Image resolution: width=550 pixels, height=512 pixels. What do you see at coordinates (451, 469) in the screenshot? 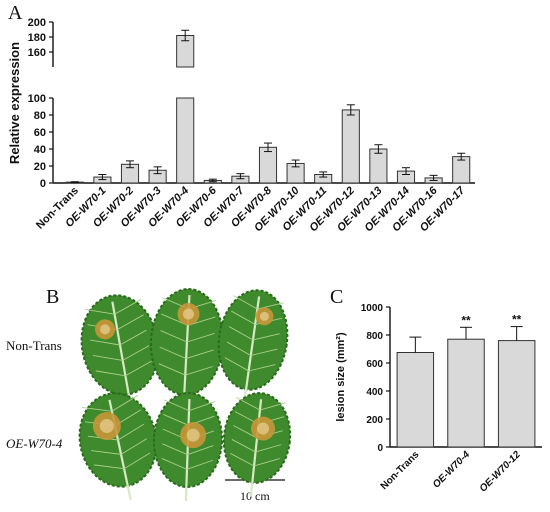
I see `x-tick-label: OE-W70-4` at bounding box center [451, 469].